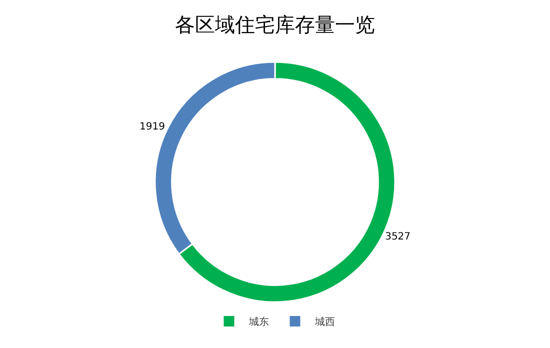  Describe the element at coordinates (398, 236) in the screenshot. I see `data-label: 3527` at that location.